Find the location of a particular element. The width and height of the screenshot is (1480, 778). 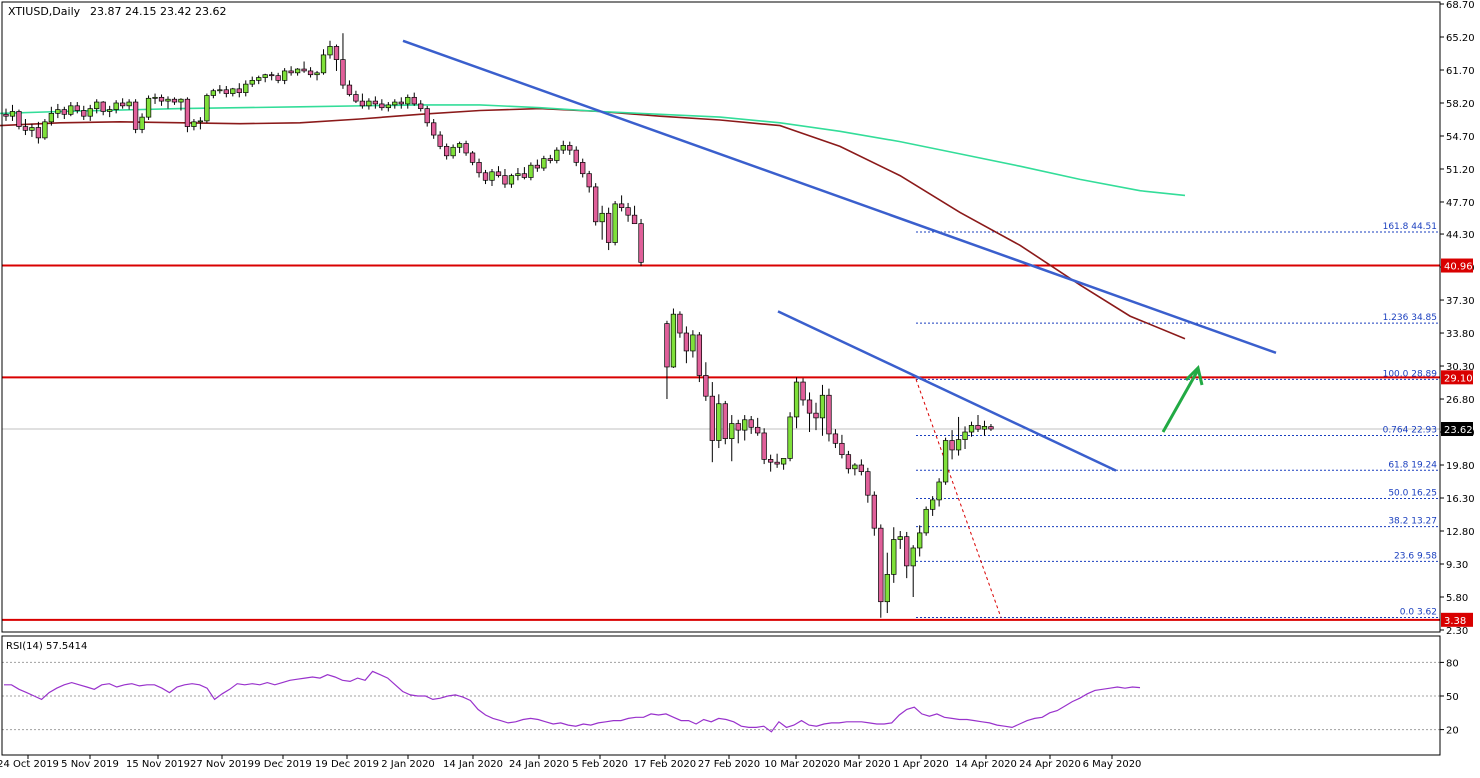

trendline-minor is located at coordinates (947, 391).